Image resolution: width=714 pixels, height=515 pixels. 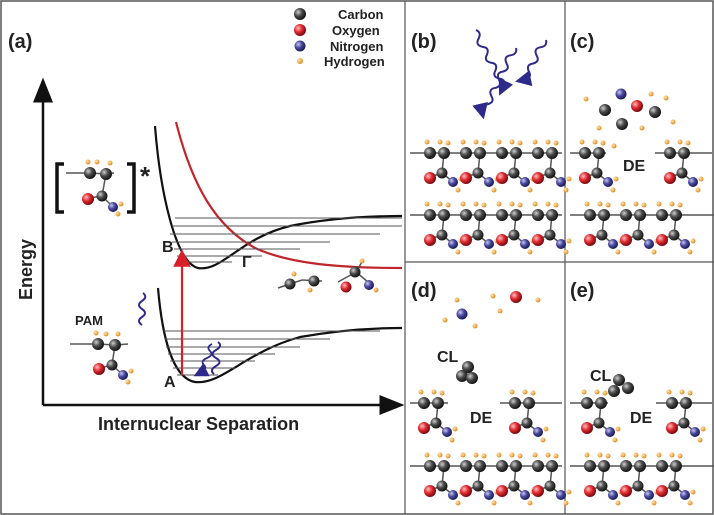 What do you see at coordinates (582, 291) in the screenshot?
I see `panel-label-e: (e)` at bounding box center [582, 291].